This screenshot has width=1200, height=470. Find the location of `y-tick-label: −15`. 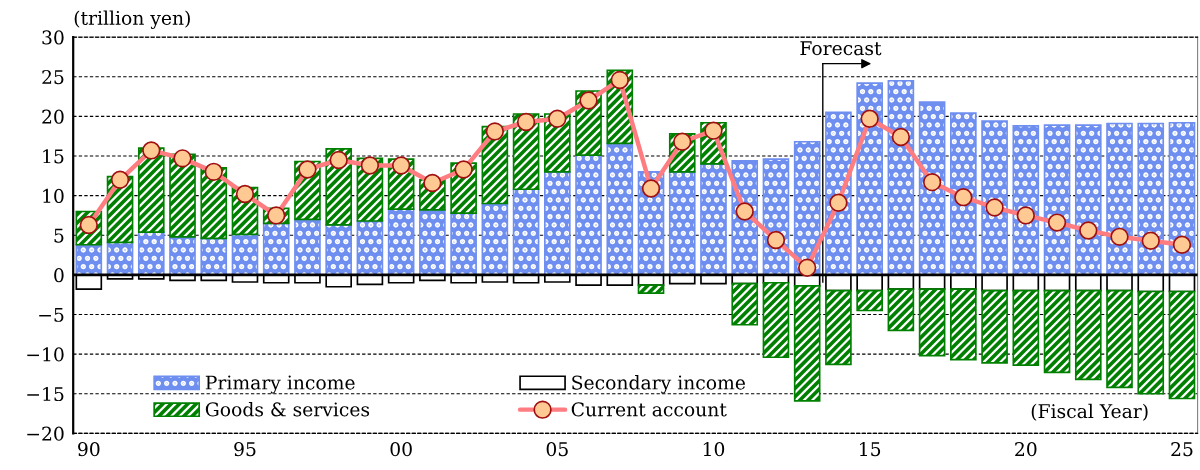

y-tick-label: −15 is located at coordinates (45, 394).